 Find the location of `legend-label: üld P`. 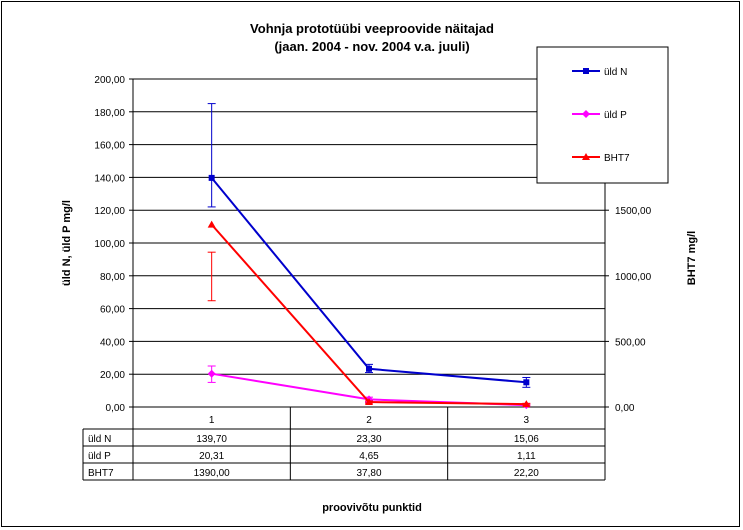

legend-label: üld P is located at coordinates (615, 115).